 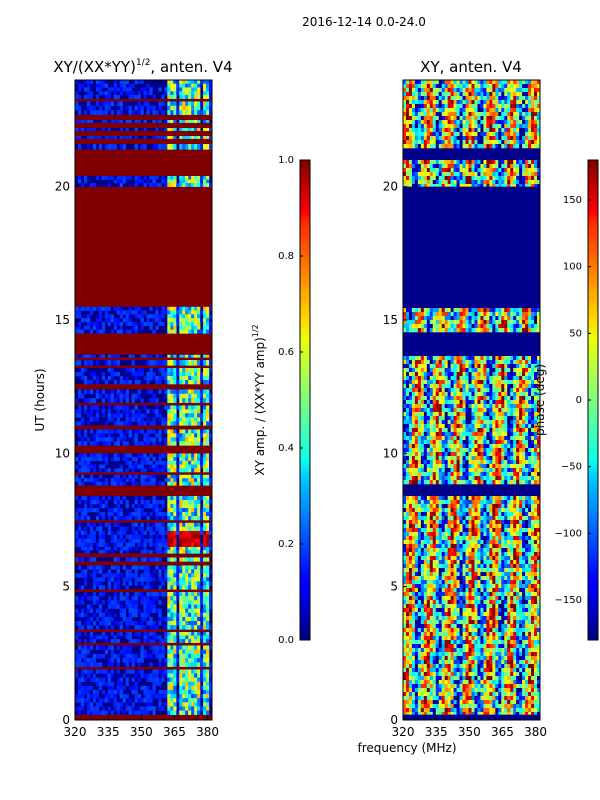 I want to click on flagged-band, so click(x=143, y=125).